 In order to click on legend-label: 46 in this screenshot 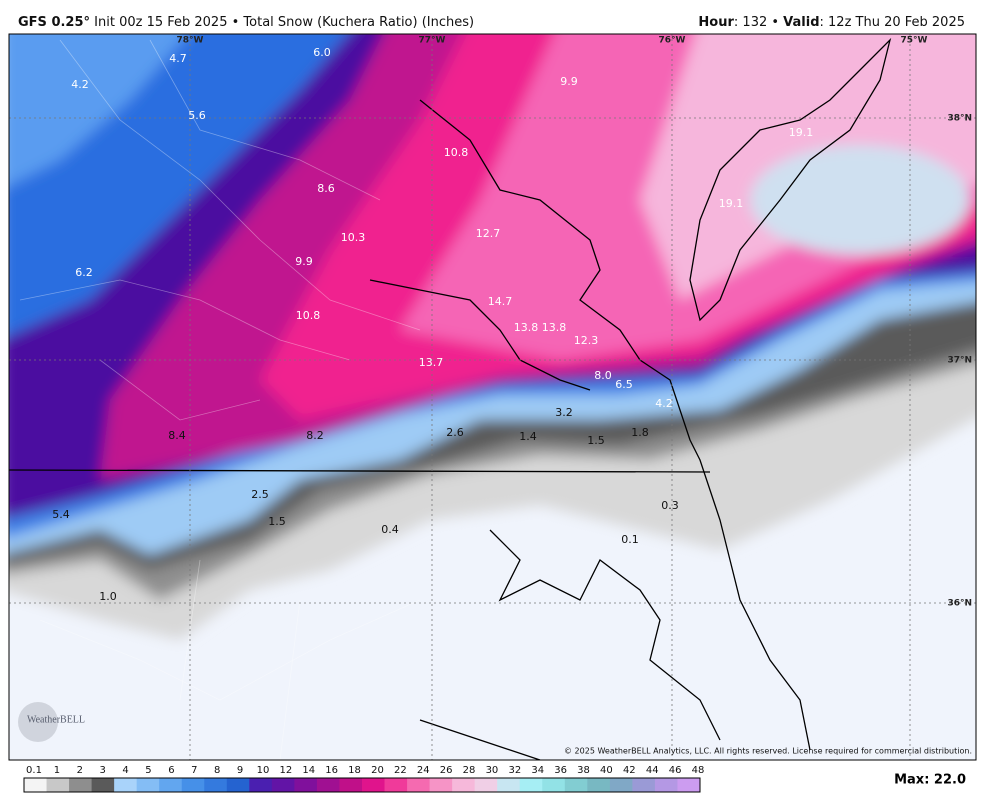, I will do `click(675, 770)`.